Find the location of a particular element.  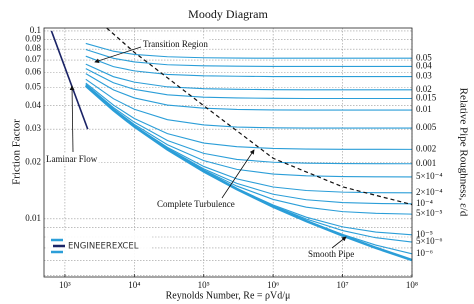

y-tick-label: 0.1 is located at coordinates (35, 30).